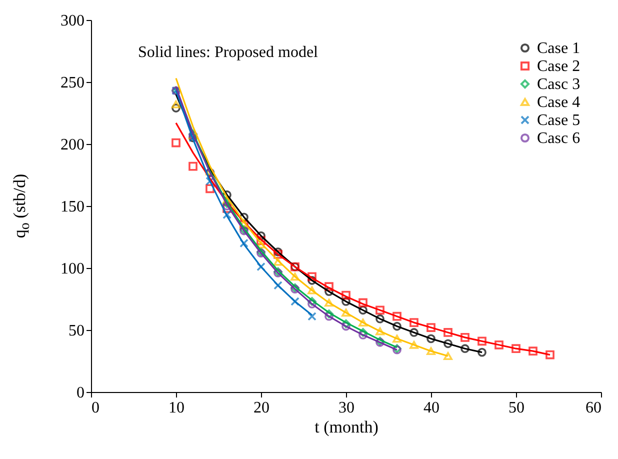 Image resolution: width=618 pixels, height=459 pixels. What do you see at coordinates (558, 120) in the screenshot?
I see `legend-label: Case 5` at bounding box center [558, 120].